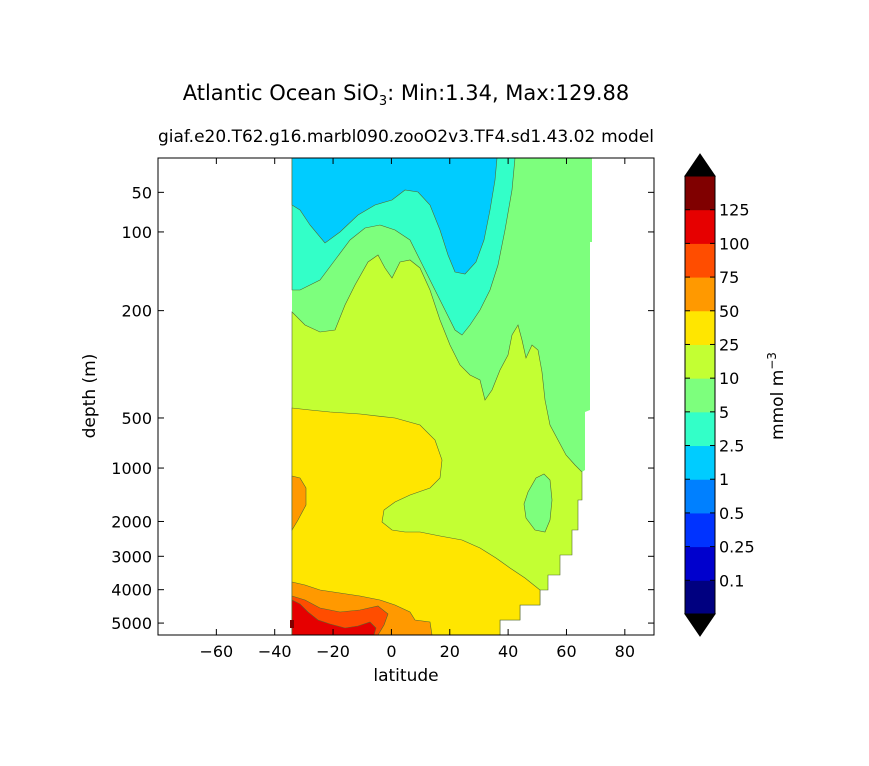 Image resolution: width=869 pixels, height=766 pixels. What do you see at coordinates (275, 651) in the screenshot?
I see `x-tick-label: −40` at bounding box center [275, 651].